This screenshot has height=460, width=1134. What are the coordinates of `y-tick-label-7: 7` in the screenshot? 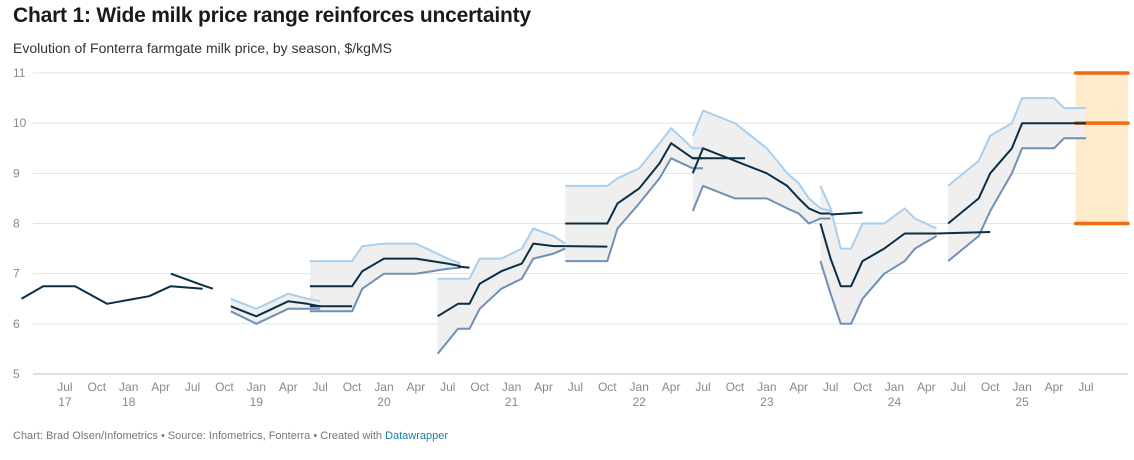 It's located at (16, 274).